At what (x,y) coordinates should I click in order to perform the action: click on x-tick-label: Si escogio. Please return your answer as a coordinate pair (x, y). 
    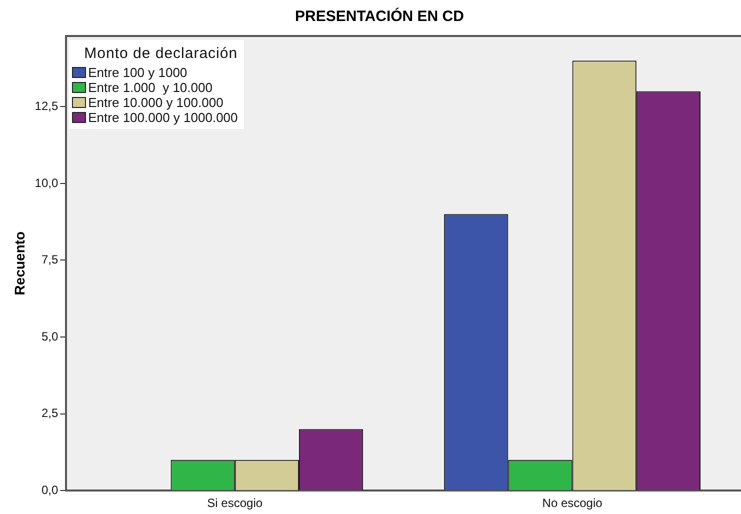
    Looking at the image, I should click on (235, 503).